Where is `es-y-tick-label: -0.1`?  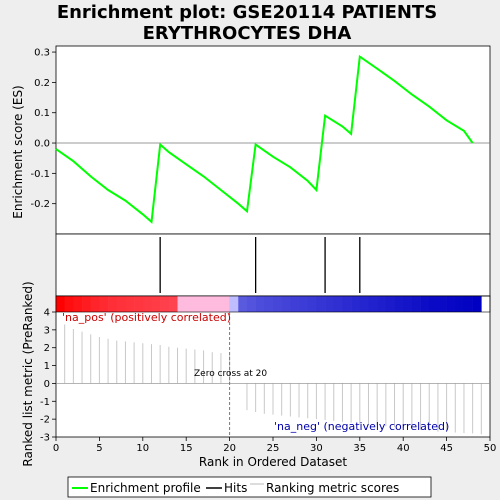 es-y-tick-label: -0.1 is located at coordinates (40, 174).